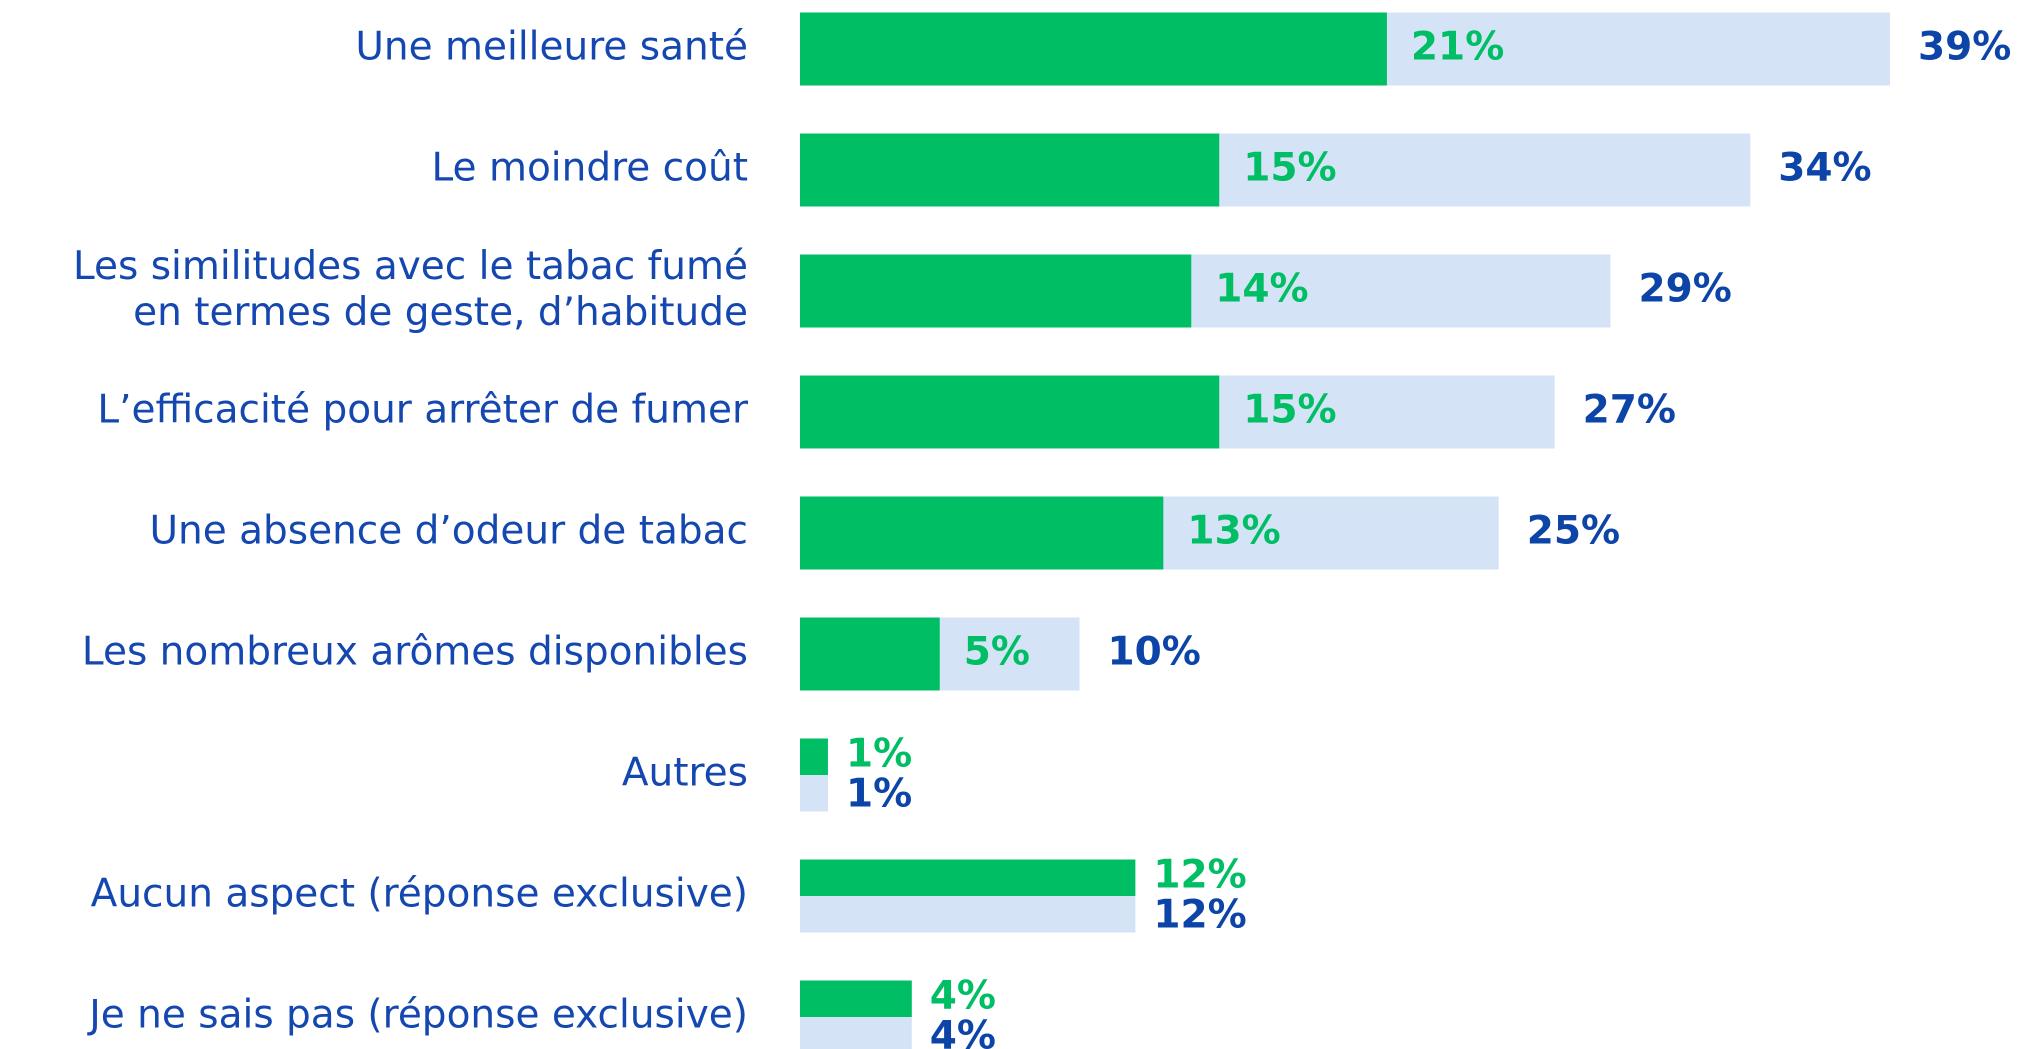 The width and height of the screenshot is (2021, 1049). I want to click on value-label: 14%, so click(1261, 289).